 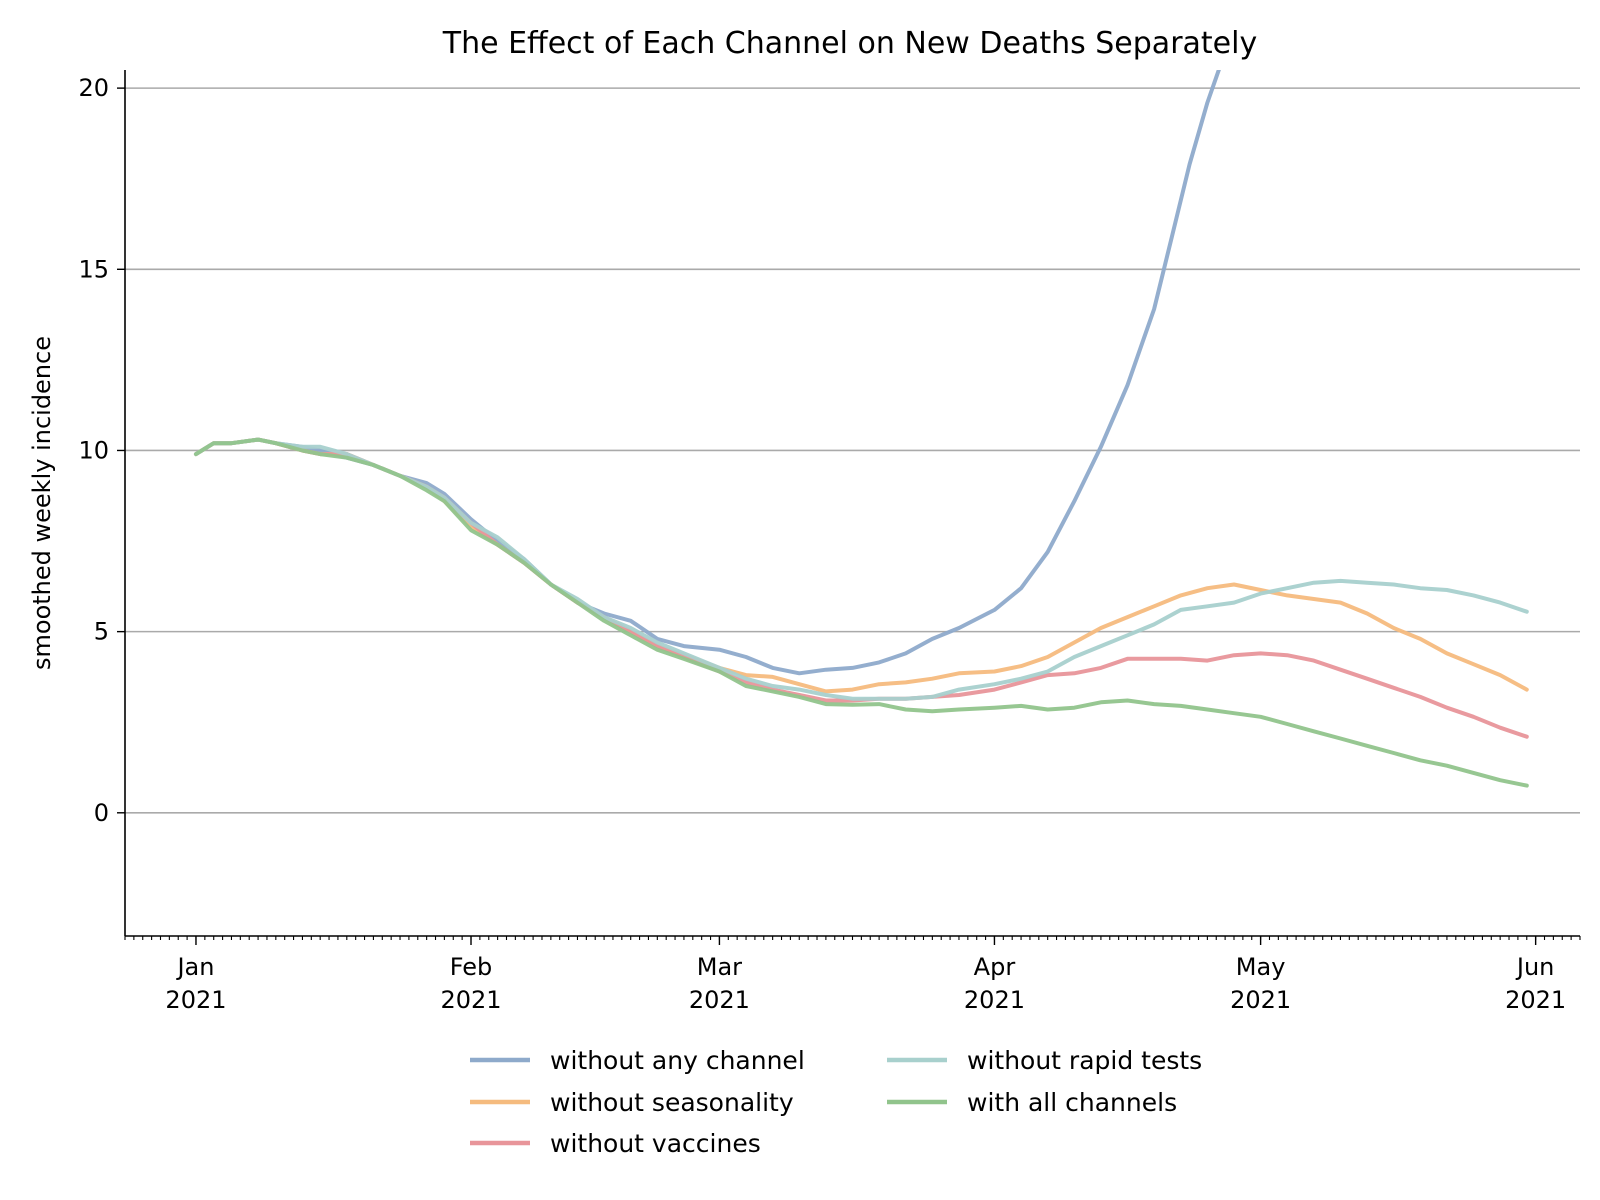 I want to click on legend-label: without rapid tests, so click(x=1084, y=1060).